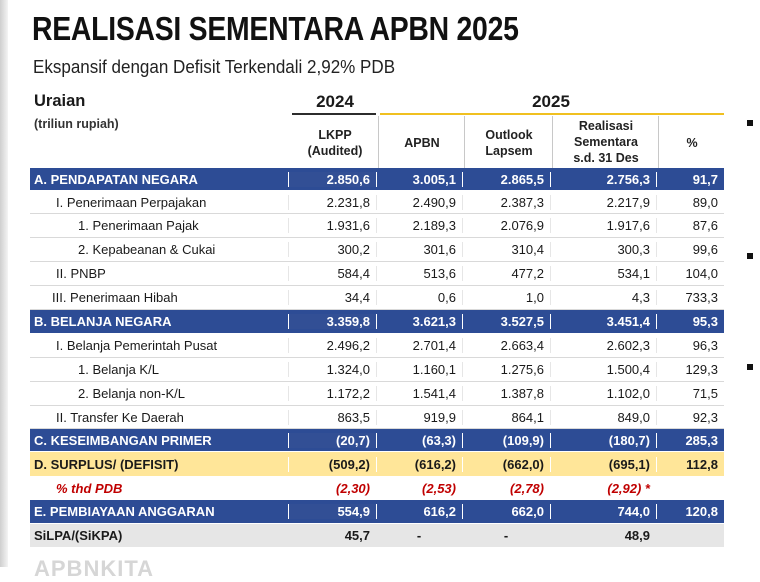  Describe the element at coordinates (332, 321) in the screenshot. I see `cell-lkpp: 3.359,8` at that location.